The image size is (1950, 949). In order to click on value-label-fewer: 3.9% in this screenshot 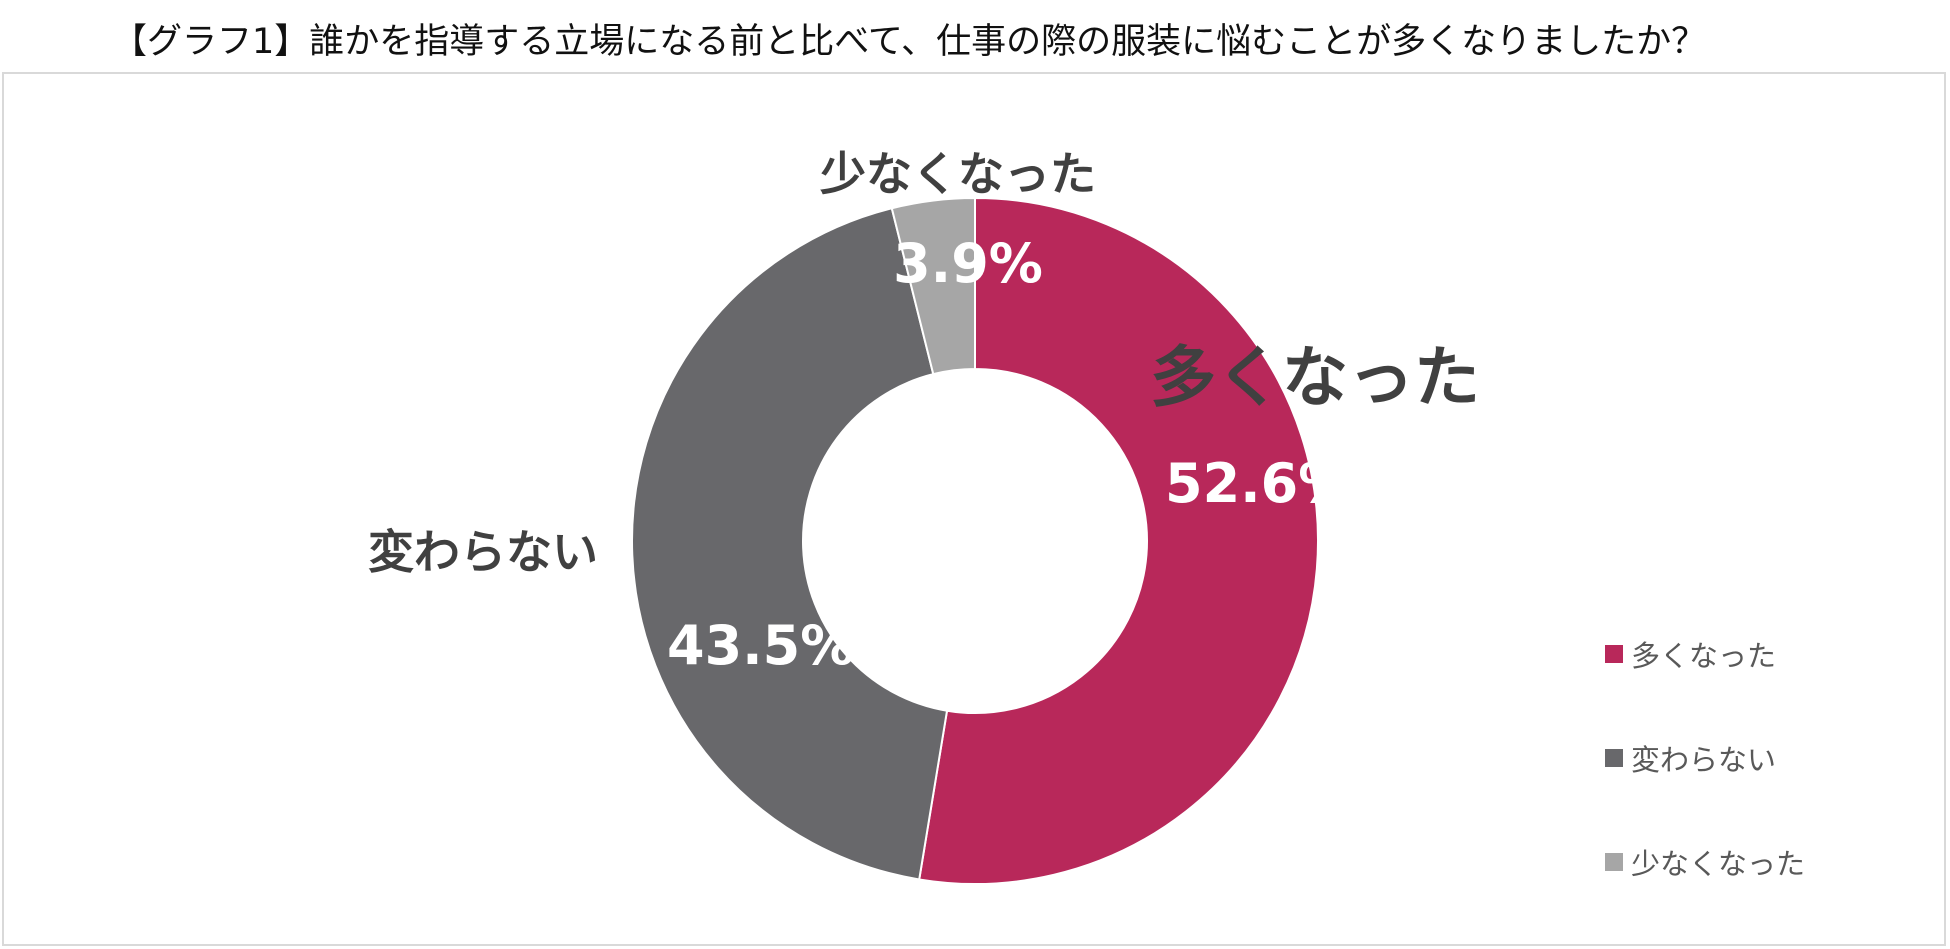, I will do `click(968, 263)`.